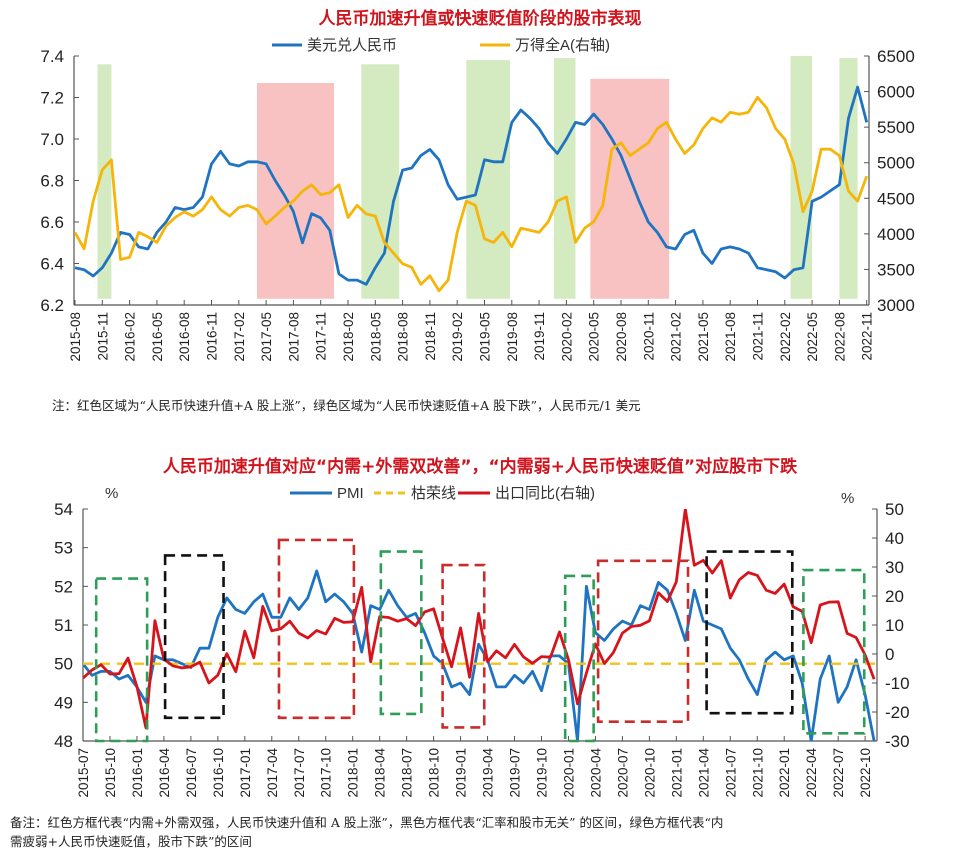 This screenshot has width=960, height=852. What do you see at coordinates (407, 773) in the screenshot?
I see `x-tick-label: 2018-07` at bounding box center [407, 773].